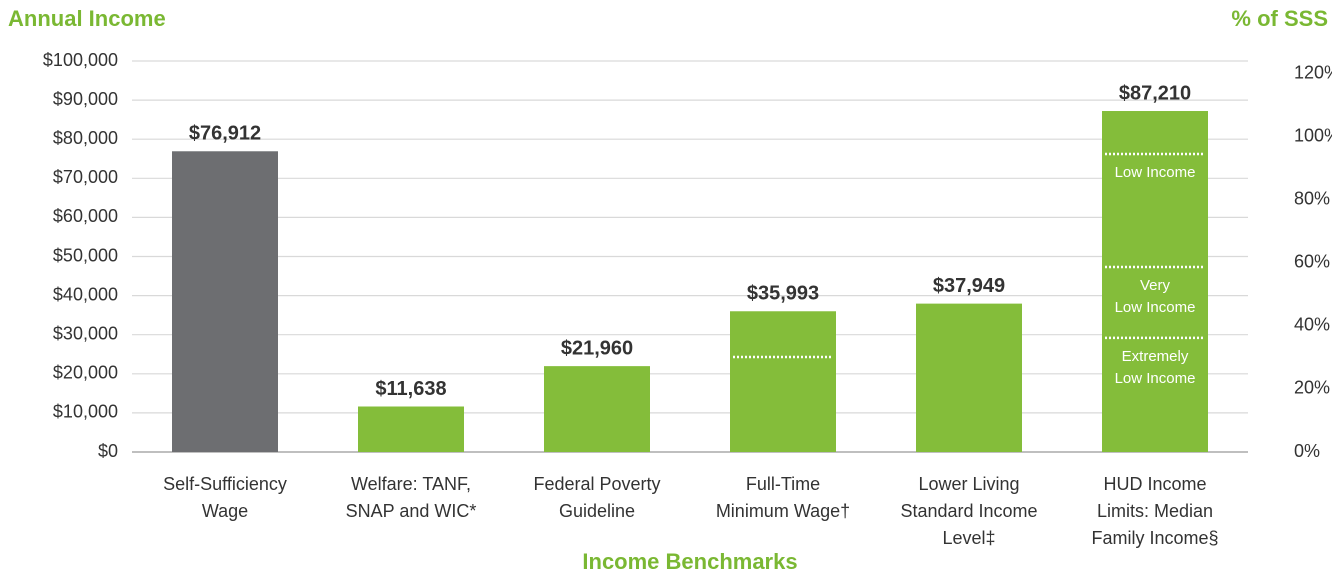  What do you see at coordinates (1312, 262) in the screenshot?
I see `y2-tick-label: 60%` at bounding box center [1312, 262].